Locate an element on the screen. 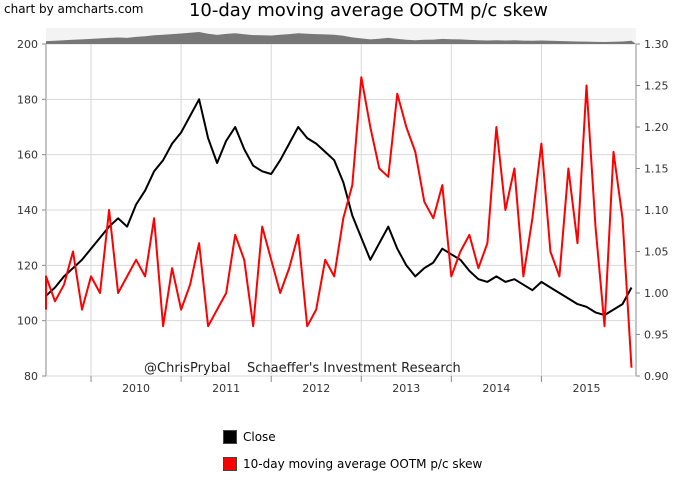  navigator-silhouette is located at coordinates (341, 38).